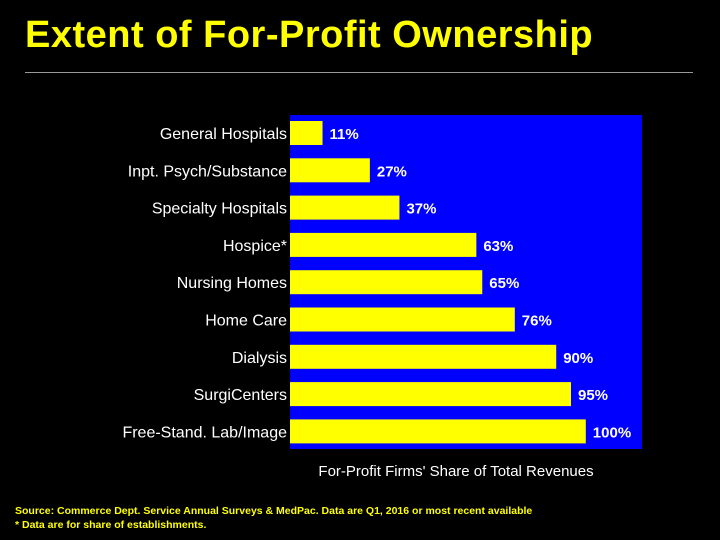 This screenshot has width=720, height=540. What do you see at coordinates (219, 209) in the screenshot?
I see `category-label: Specialty Hospitals` at bounding box center [219, 209].